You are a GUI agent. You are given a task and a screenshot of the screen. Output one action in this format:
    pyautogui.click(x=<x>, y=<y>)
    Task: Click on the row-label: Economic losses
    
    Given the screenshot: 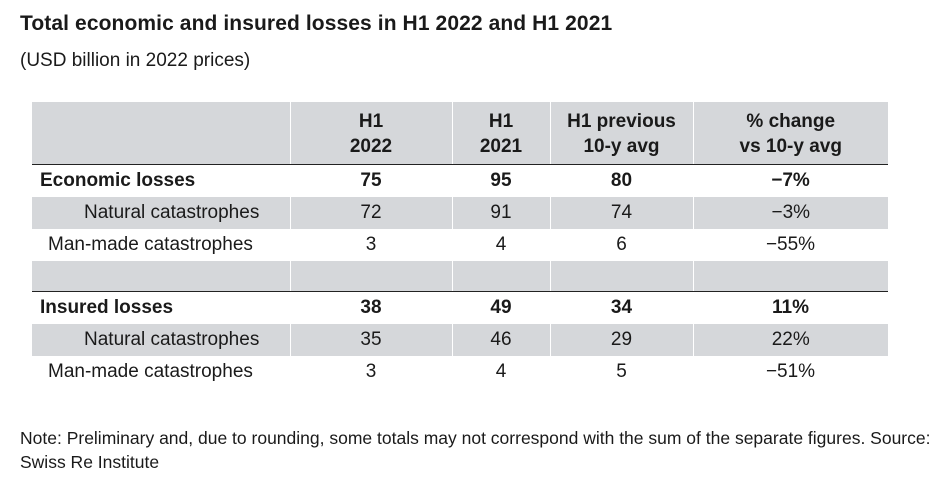 What is the action you would take?
    pyautogui.click(x=118, y=180)
    